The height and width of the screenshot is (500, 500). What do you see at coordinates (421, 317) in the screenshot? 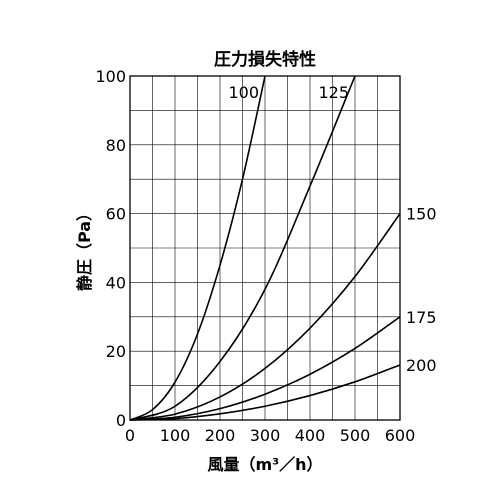
I see `series-label-175: 175` at bounding box center [421, 317].